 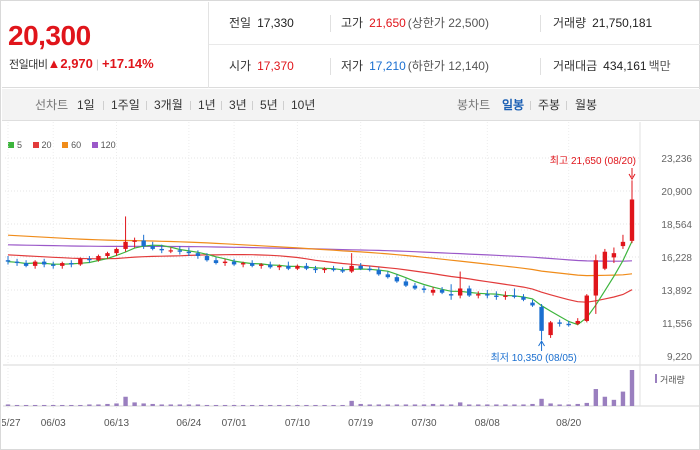 I want to click on period-10y-button: 10년, so click(x=303, y=105).